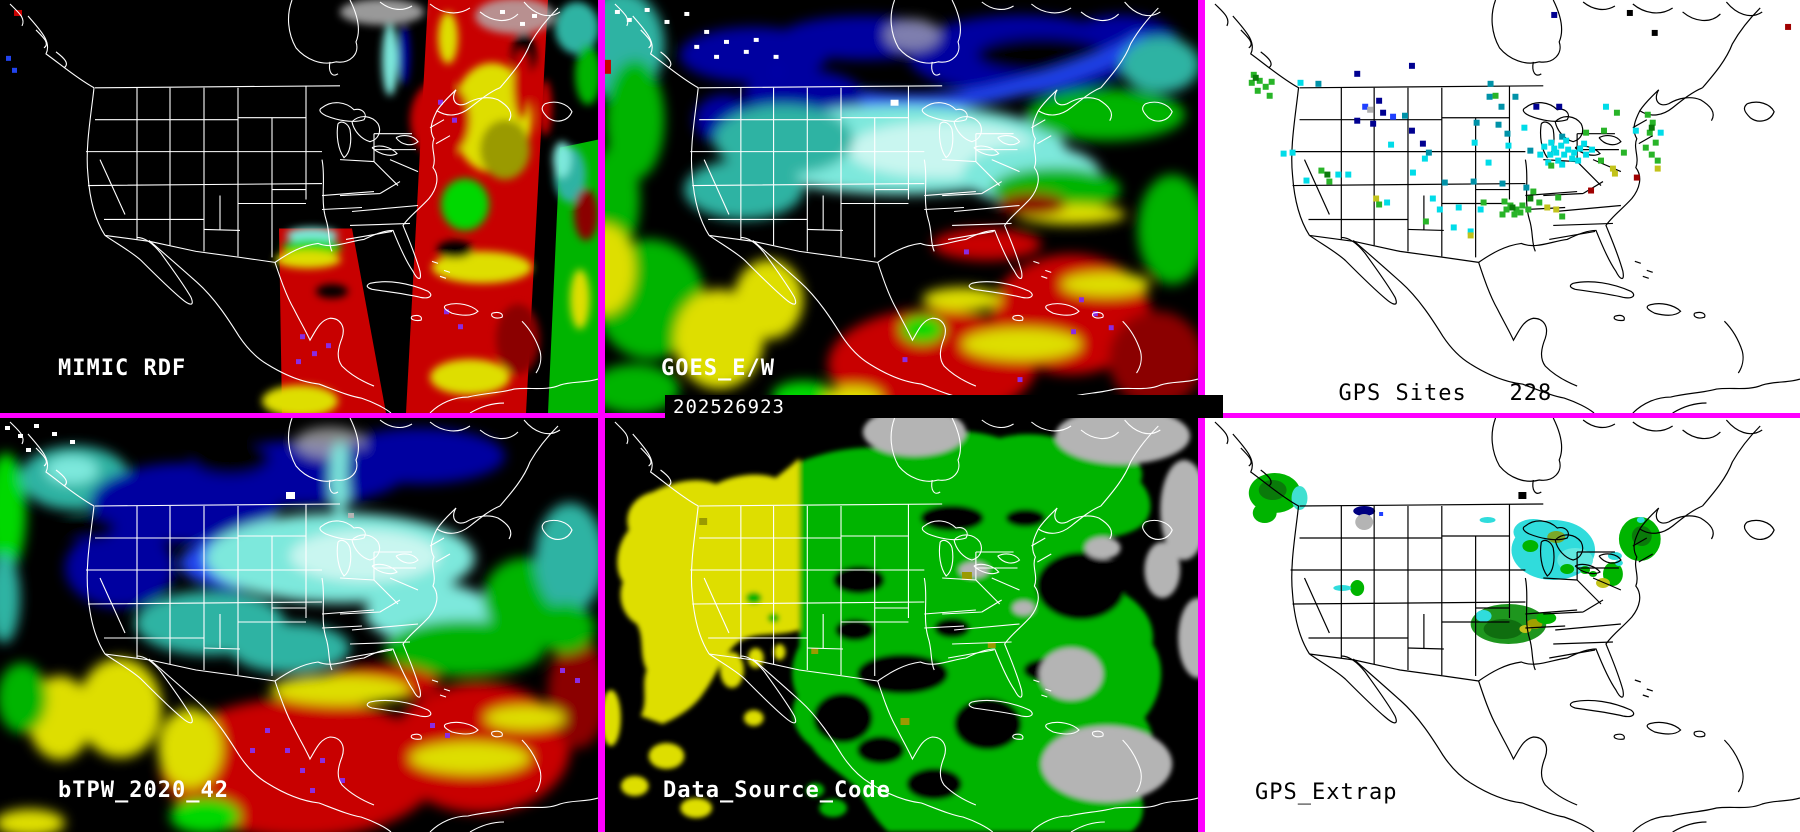  What do you see at coordinates (729, 407) in the screenshot?
I see `timestamp-text: 202526923` at bounding box center [729, 407].